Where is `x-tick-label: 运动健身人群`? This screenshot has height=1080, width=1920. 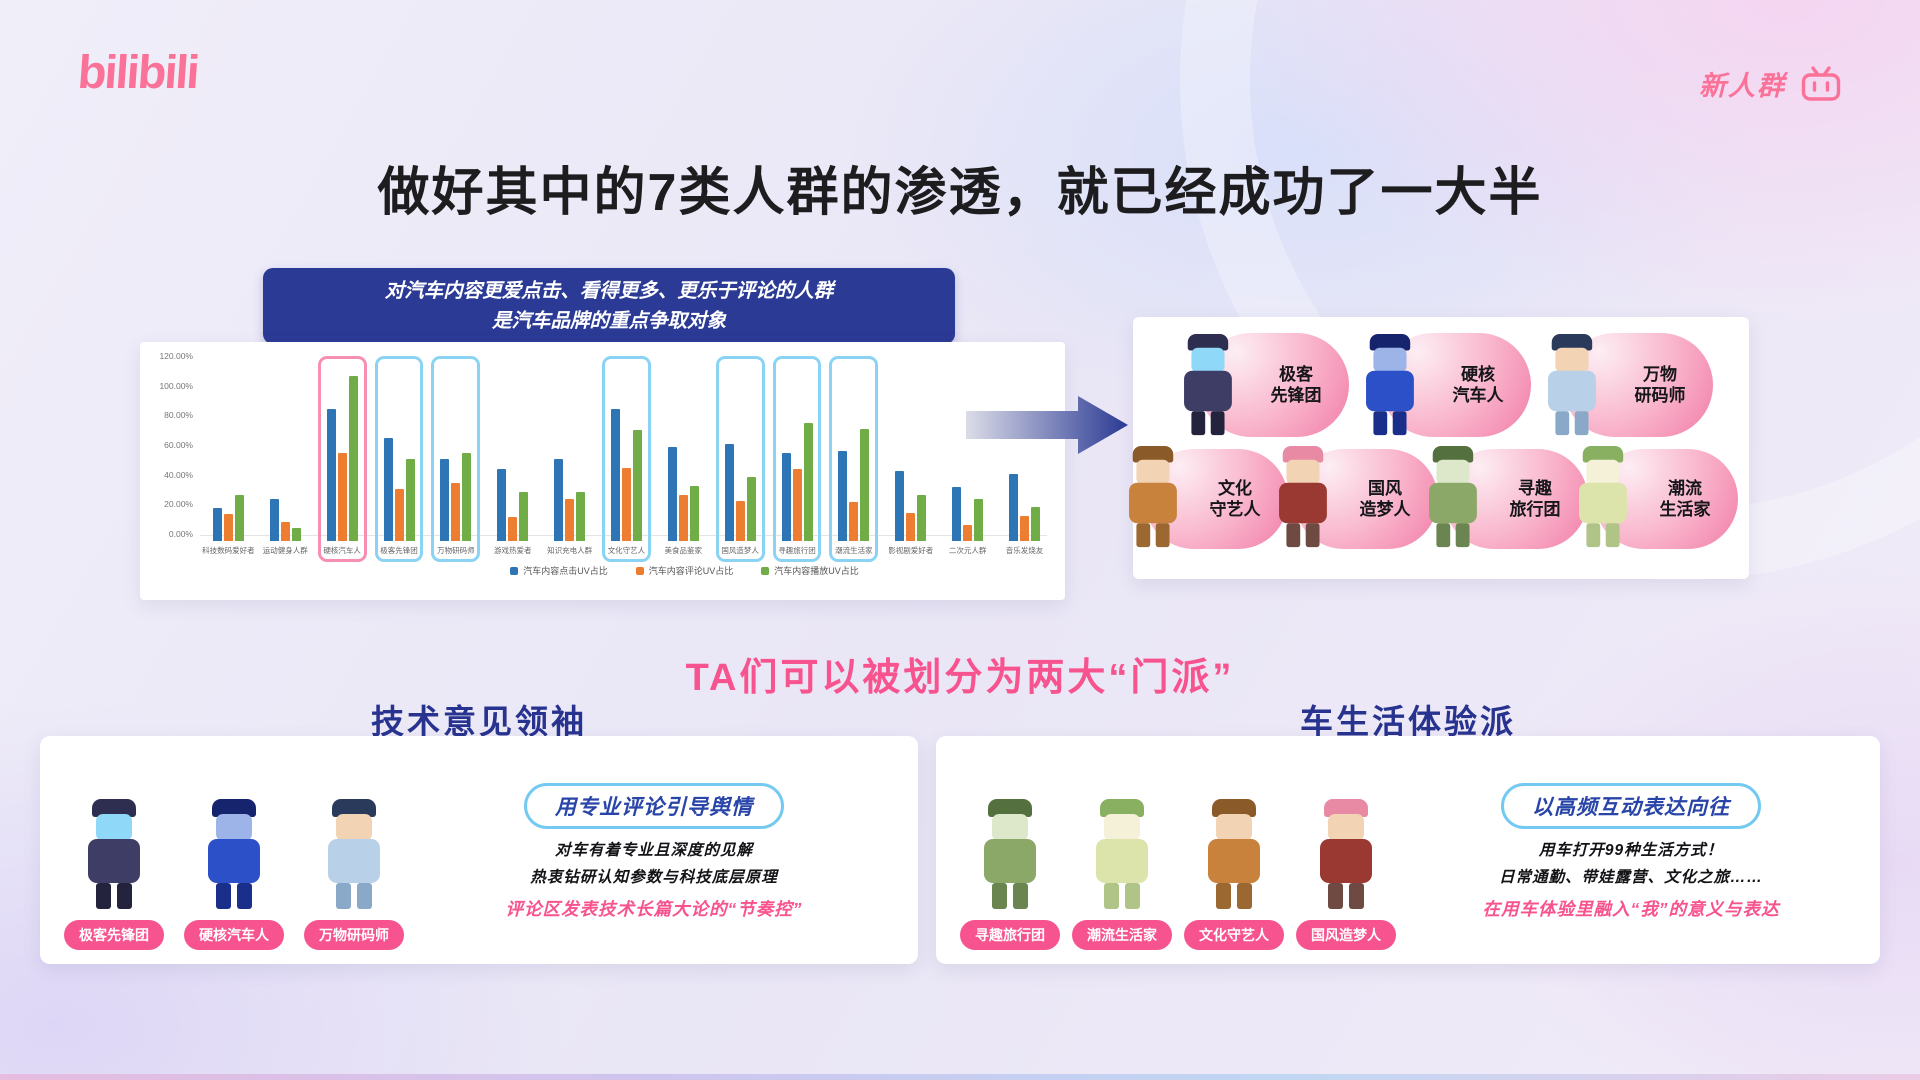 x-tick-label: 运动健身人群 is located at coordinates (285, 550).